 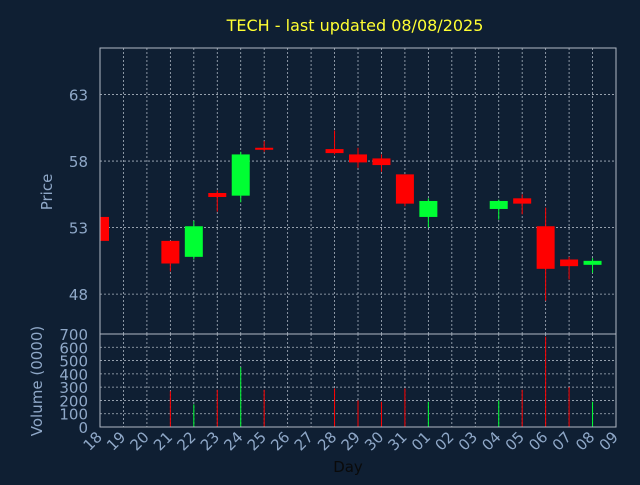 What do you see at coordinates (78, 96) in the screenshot?
I see `price-tick-label: 63` at bounding box center [78, 96].